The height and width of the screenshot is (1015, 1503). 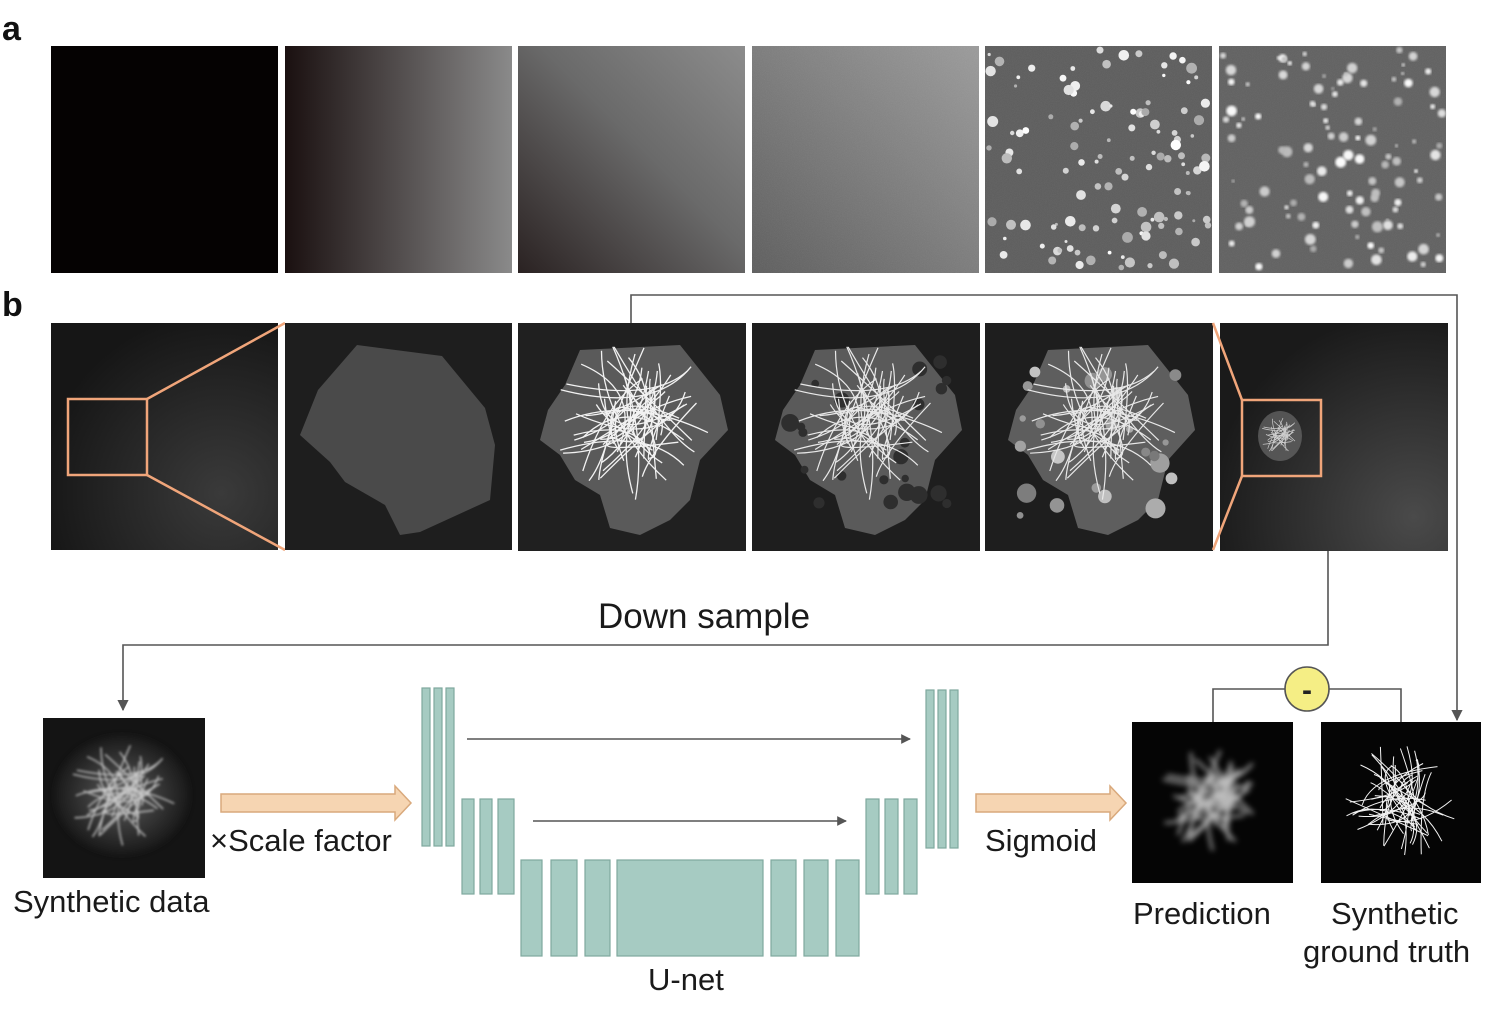 I want to click on label-unet: U-net, so click(x=686, y=979).